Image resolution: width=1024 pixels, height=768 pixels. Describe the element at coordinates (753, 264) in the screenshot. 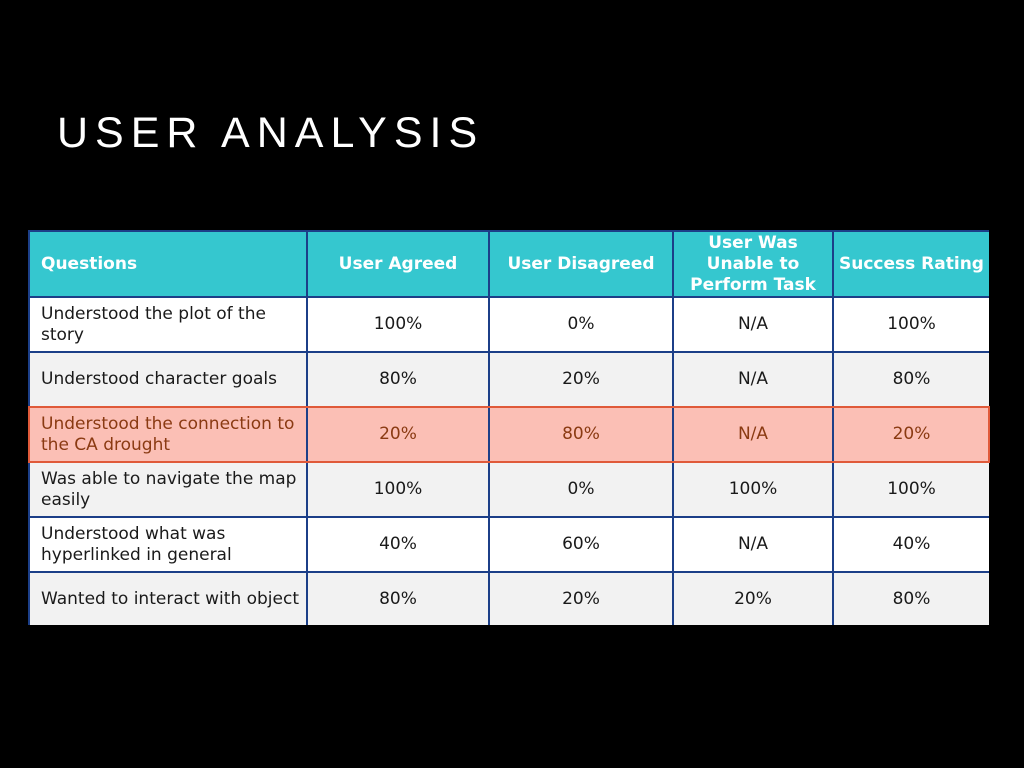

I see `header-user-unable: User Was Unable to Perform Task` at that location.